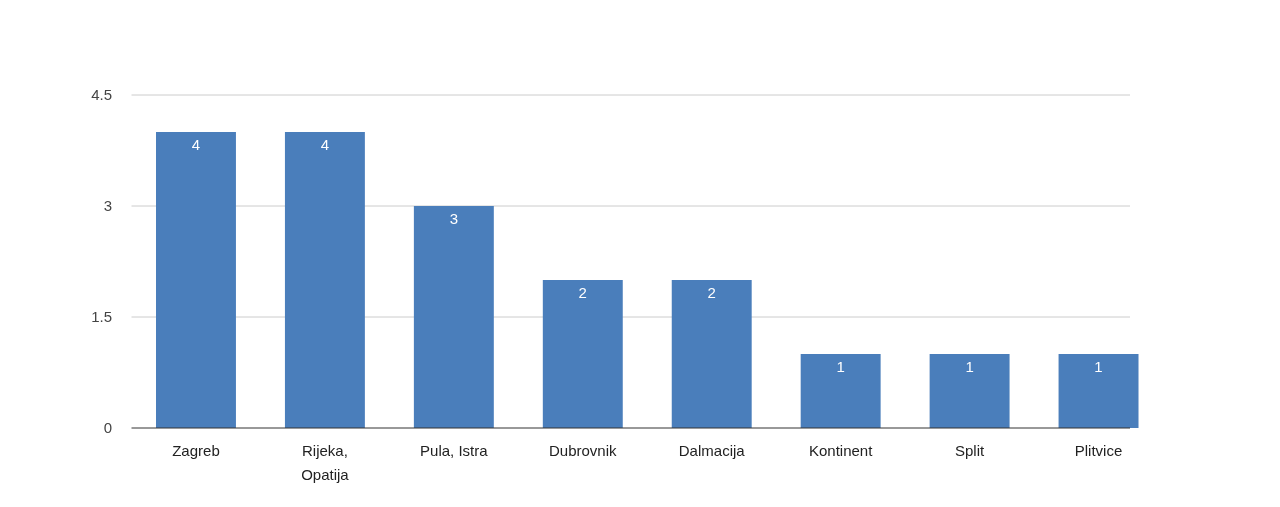  I want to click on x-tick-label: Dalmacija, so click(712, 450).